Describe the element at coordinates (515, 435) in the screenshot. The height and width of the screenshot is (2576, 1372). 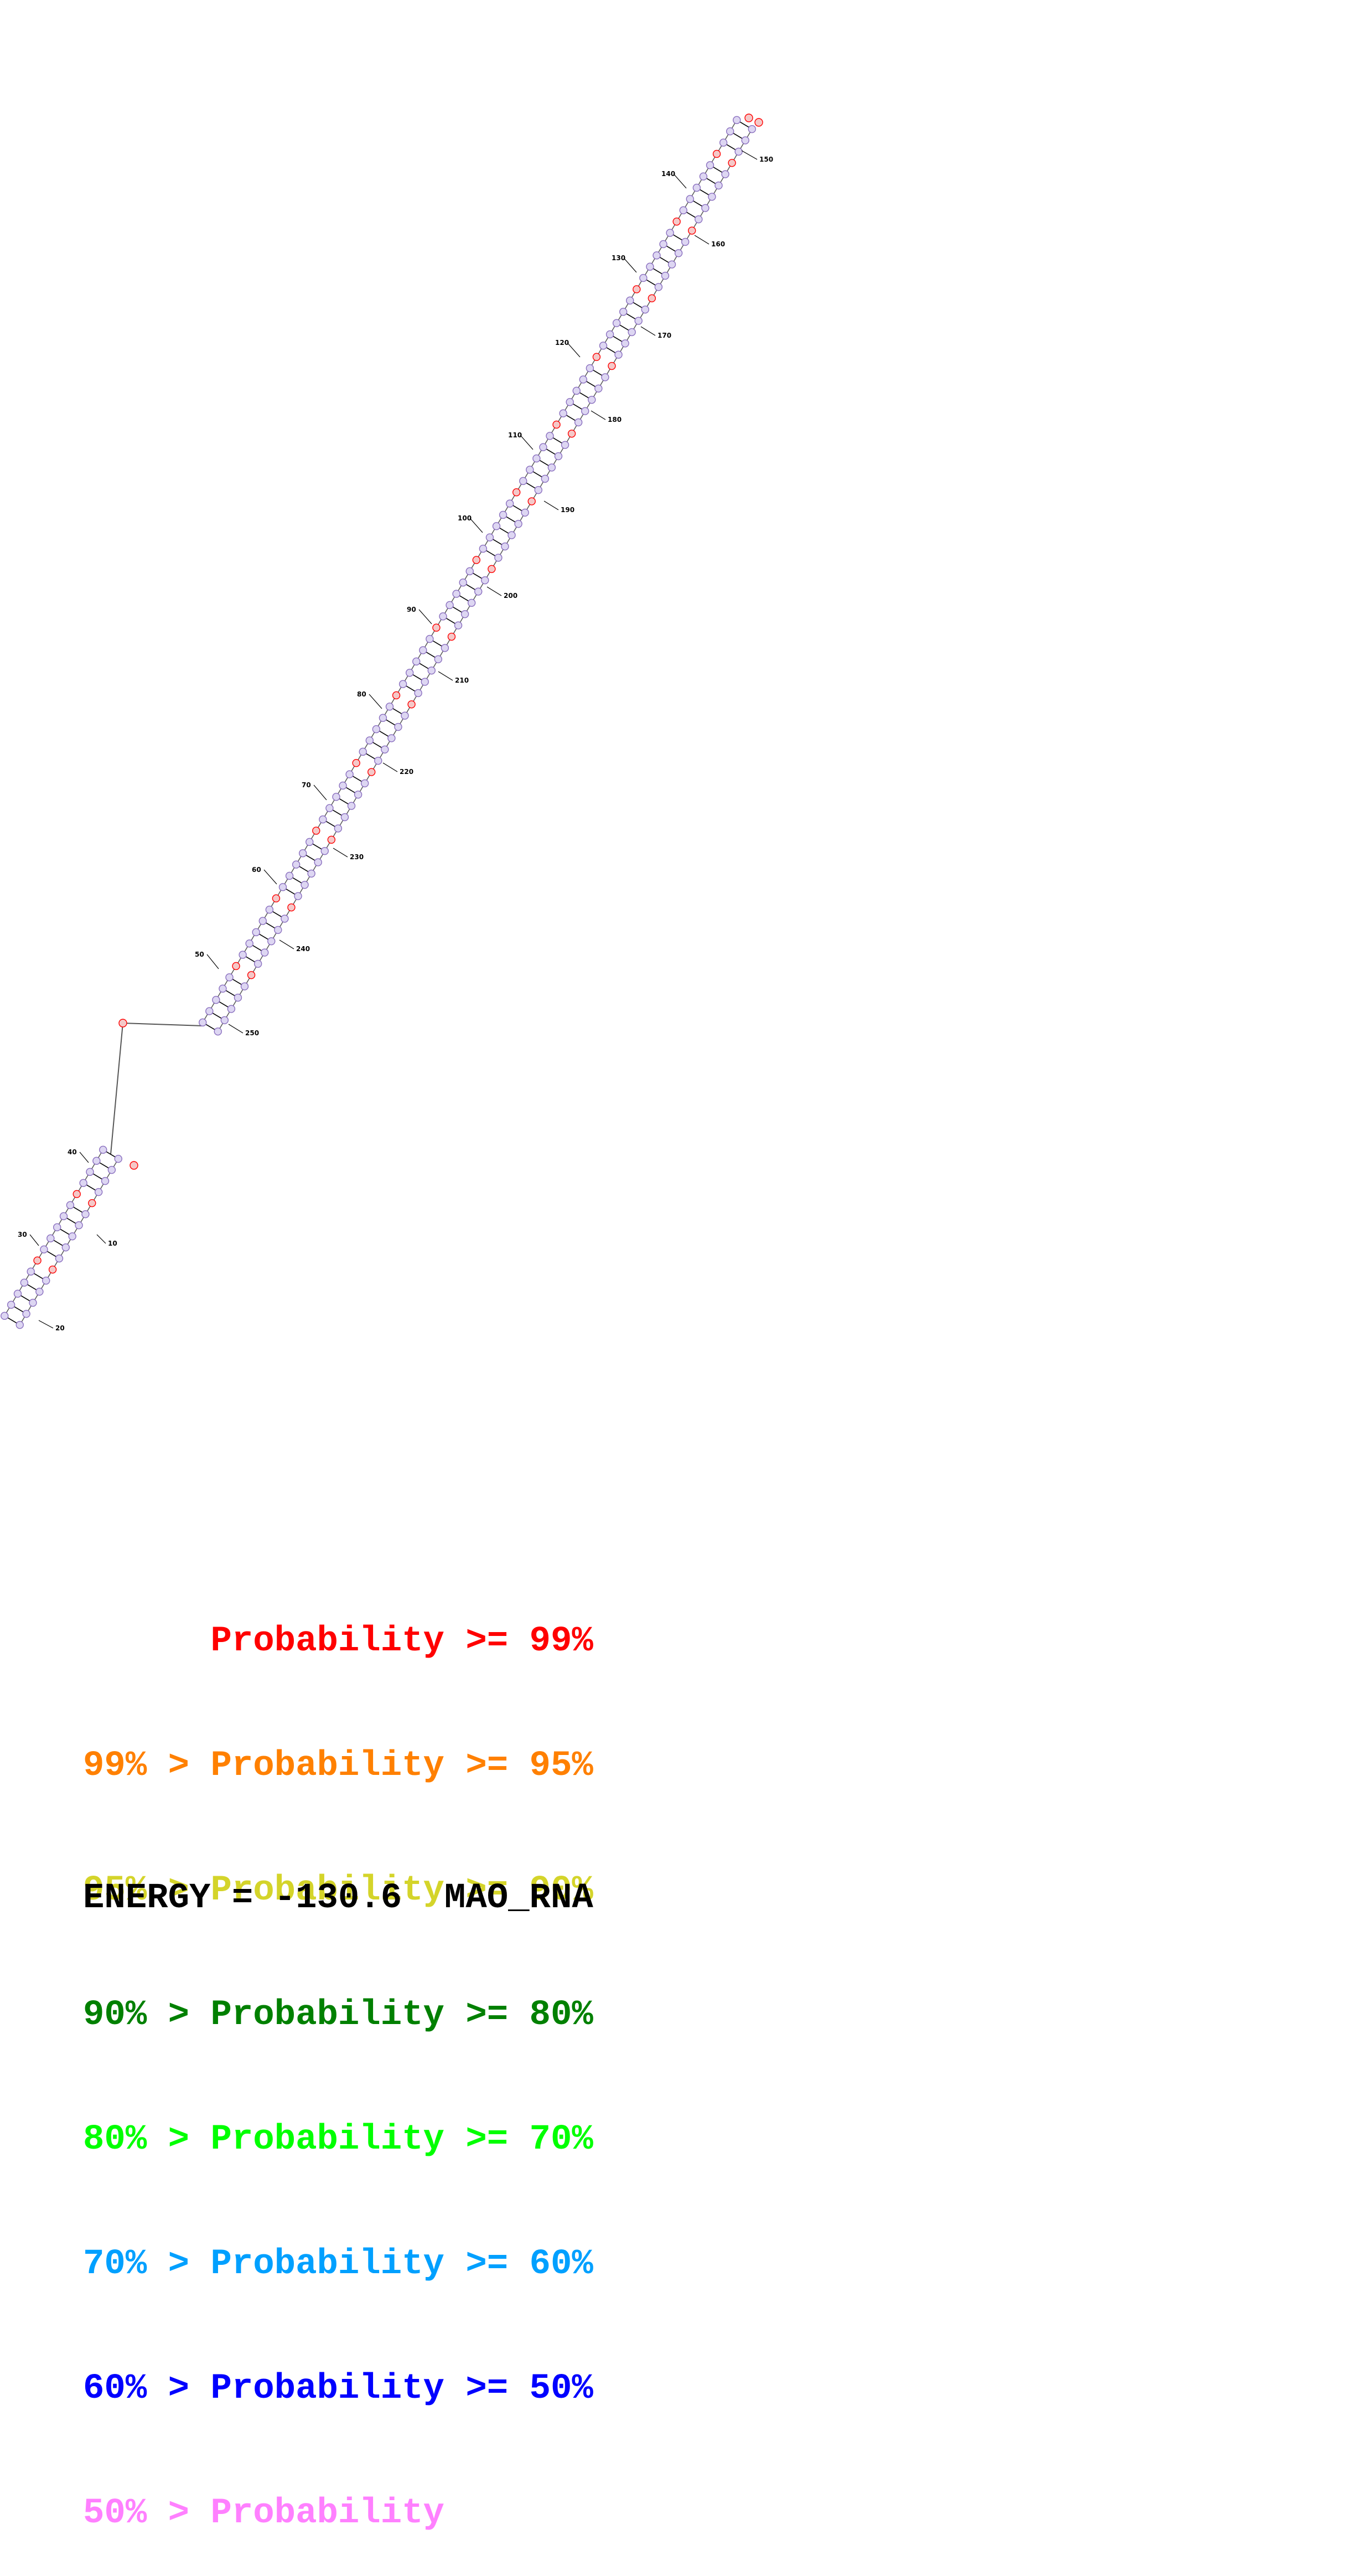
I see `position-label-110: 110` at that location.